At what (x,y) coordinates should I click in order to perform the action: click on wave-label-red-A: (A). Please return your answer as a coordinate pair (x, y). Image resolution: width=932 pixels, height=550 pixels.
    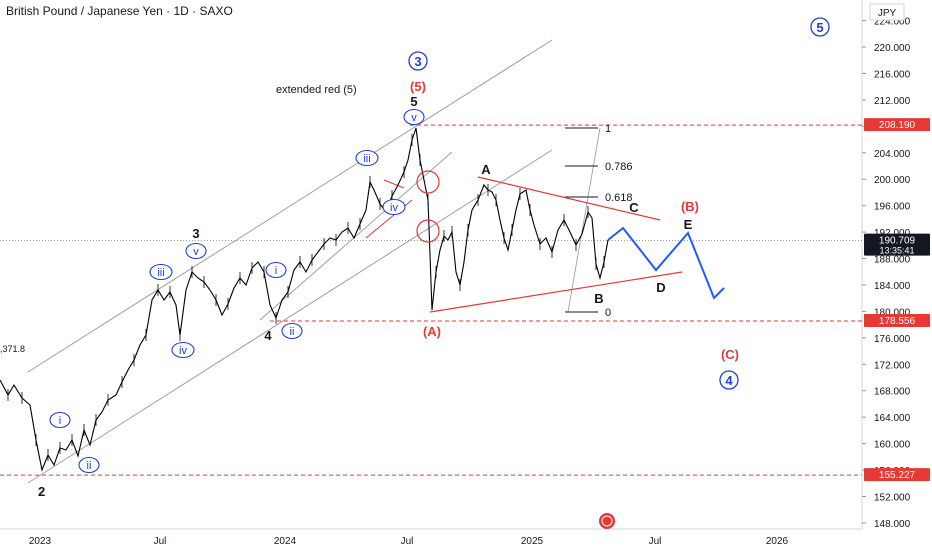
    Looking at the image, I should click on (432, 331).